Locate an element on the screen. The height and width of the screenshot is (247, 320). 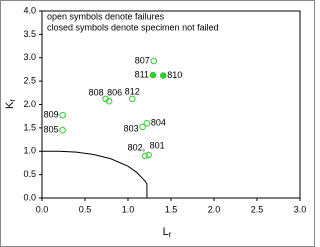
point-label: 805 is located at coordinates (51, 130).